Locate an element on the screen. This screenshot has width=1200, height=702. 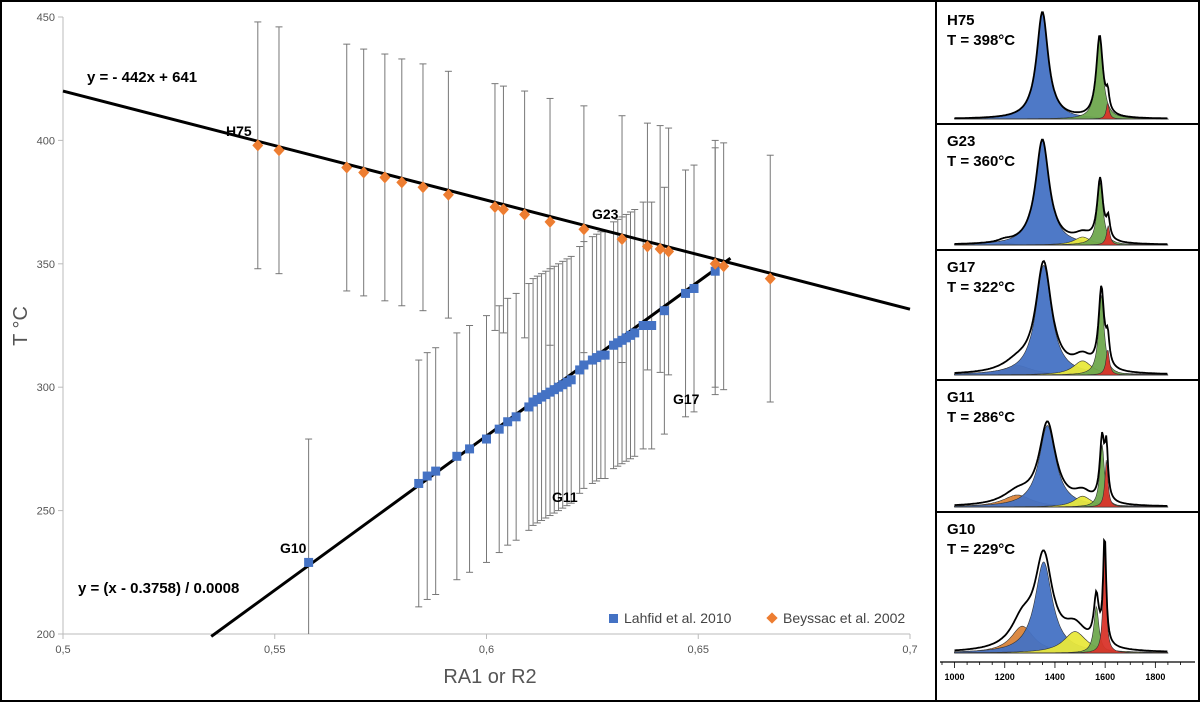
legend-marker-beyssac is located at coordinates (772, 618).